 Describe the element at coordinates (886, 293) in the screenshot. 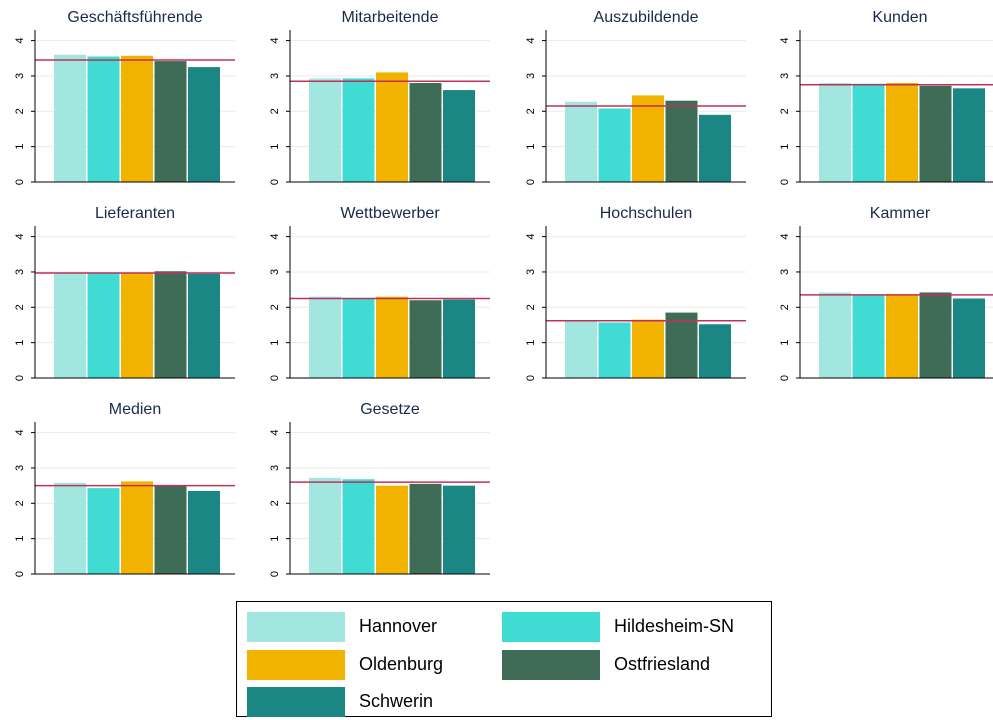

I see `panel: Kammer 0 1 2 3 4` at that location.